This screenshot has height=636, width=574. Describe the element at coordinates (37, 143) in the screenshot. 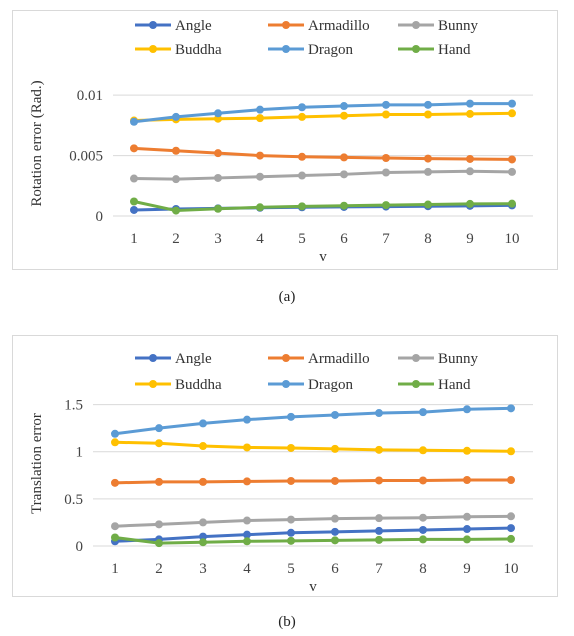

I see `y-axis-title: Rotation error (Rad.)` at that location.